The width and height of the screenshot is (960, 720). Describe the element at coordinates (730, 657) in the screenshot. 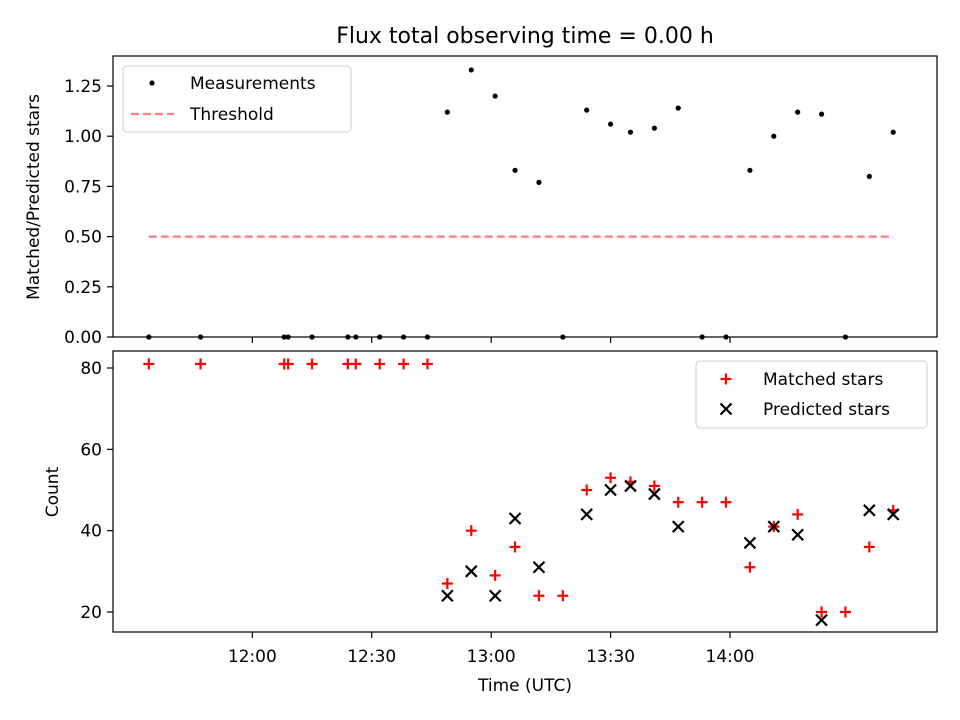

I see `bottom-x-tick-label: 14:00` at that location.